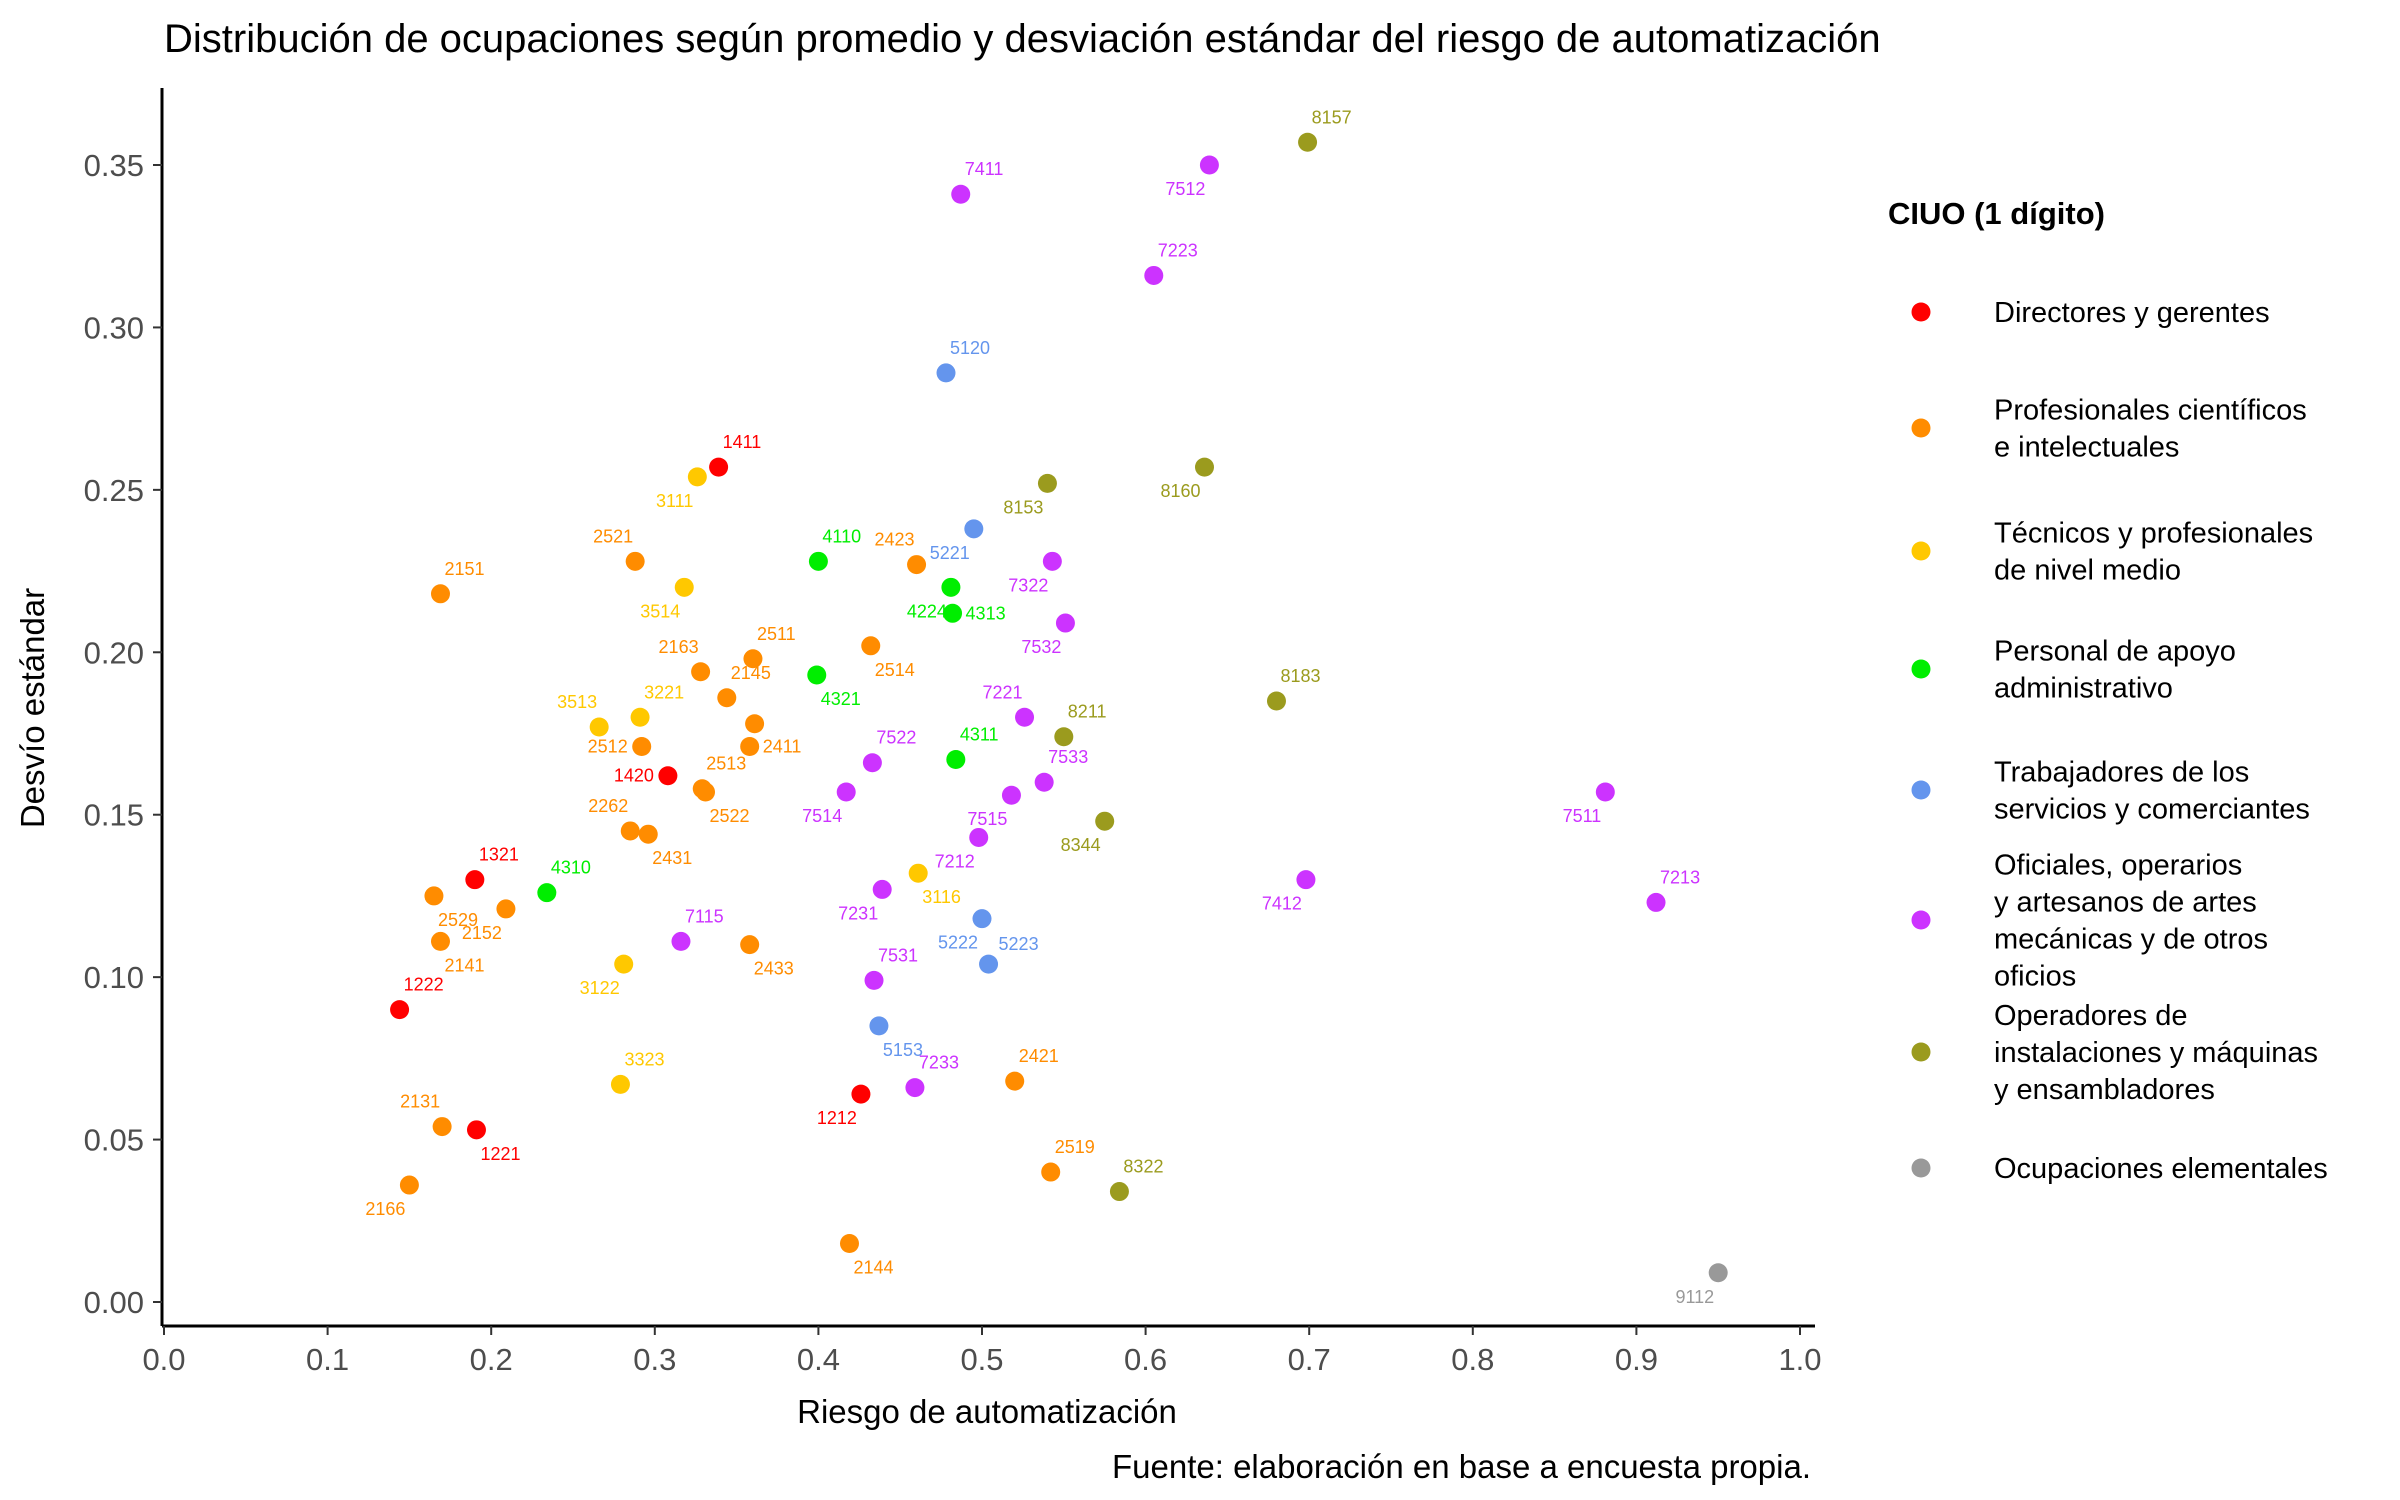  Describe the element at coordinates (608, 806) in the screenshot. I see `point-label: 2262` at that location.